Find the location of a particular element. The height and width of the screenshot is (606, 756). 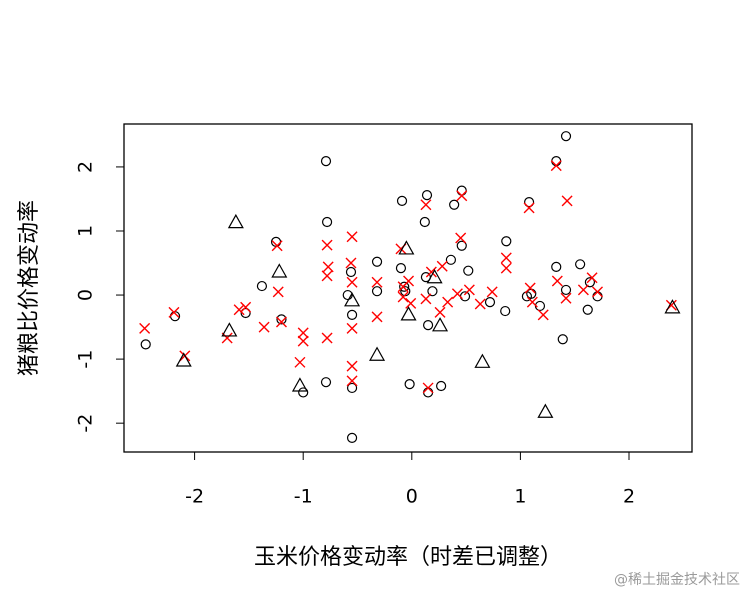

y-axis-label: 猪粮比价格变动率 is located at coordinates (29, 288).